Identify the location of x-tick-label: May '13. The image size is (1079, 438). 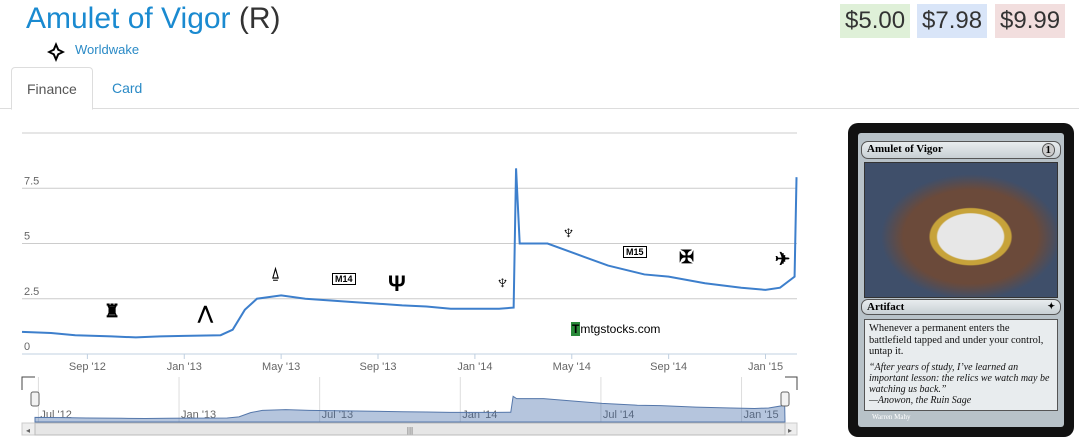
(281, 367).